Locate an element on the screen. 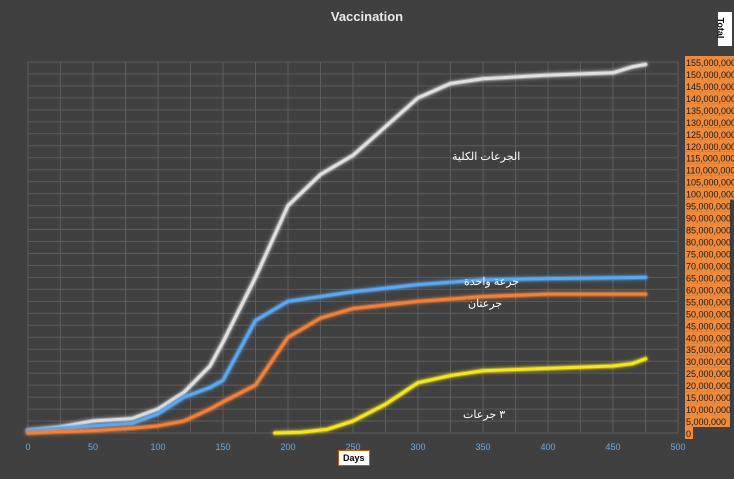 The height and width of the screenshot is (479, 734). y-tick-label: 35,000,000 is located at coordinates (708, 350).